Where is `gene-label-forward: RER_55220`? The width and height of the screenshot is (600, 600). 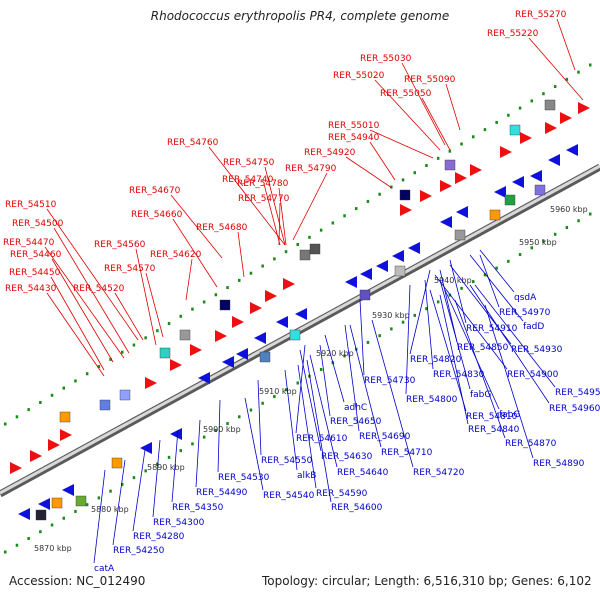 gene-label-forward: RER_55220 is located at coordinates (513, 34).